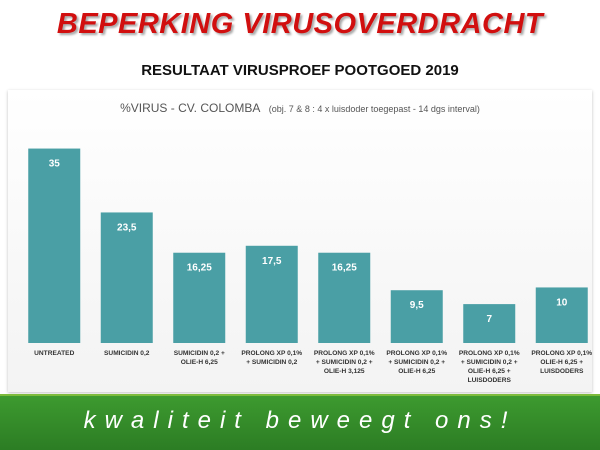 The image size is (600, 450). What do you see at coordinates (55, 164) in the screenshot?
I see `bar-value-label: 35` at bounding box center [55, 164].